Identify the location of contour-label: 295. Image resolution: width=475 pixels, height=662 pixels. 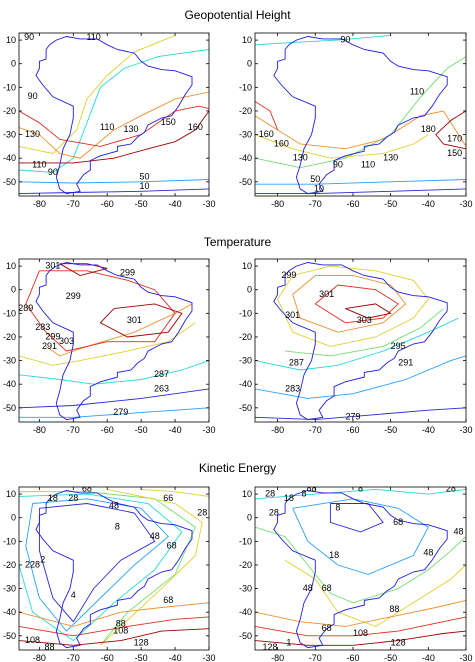
(398, 346).